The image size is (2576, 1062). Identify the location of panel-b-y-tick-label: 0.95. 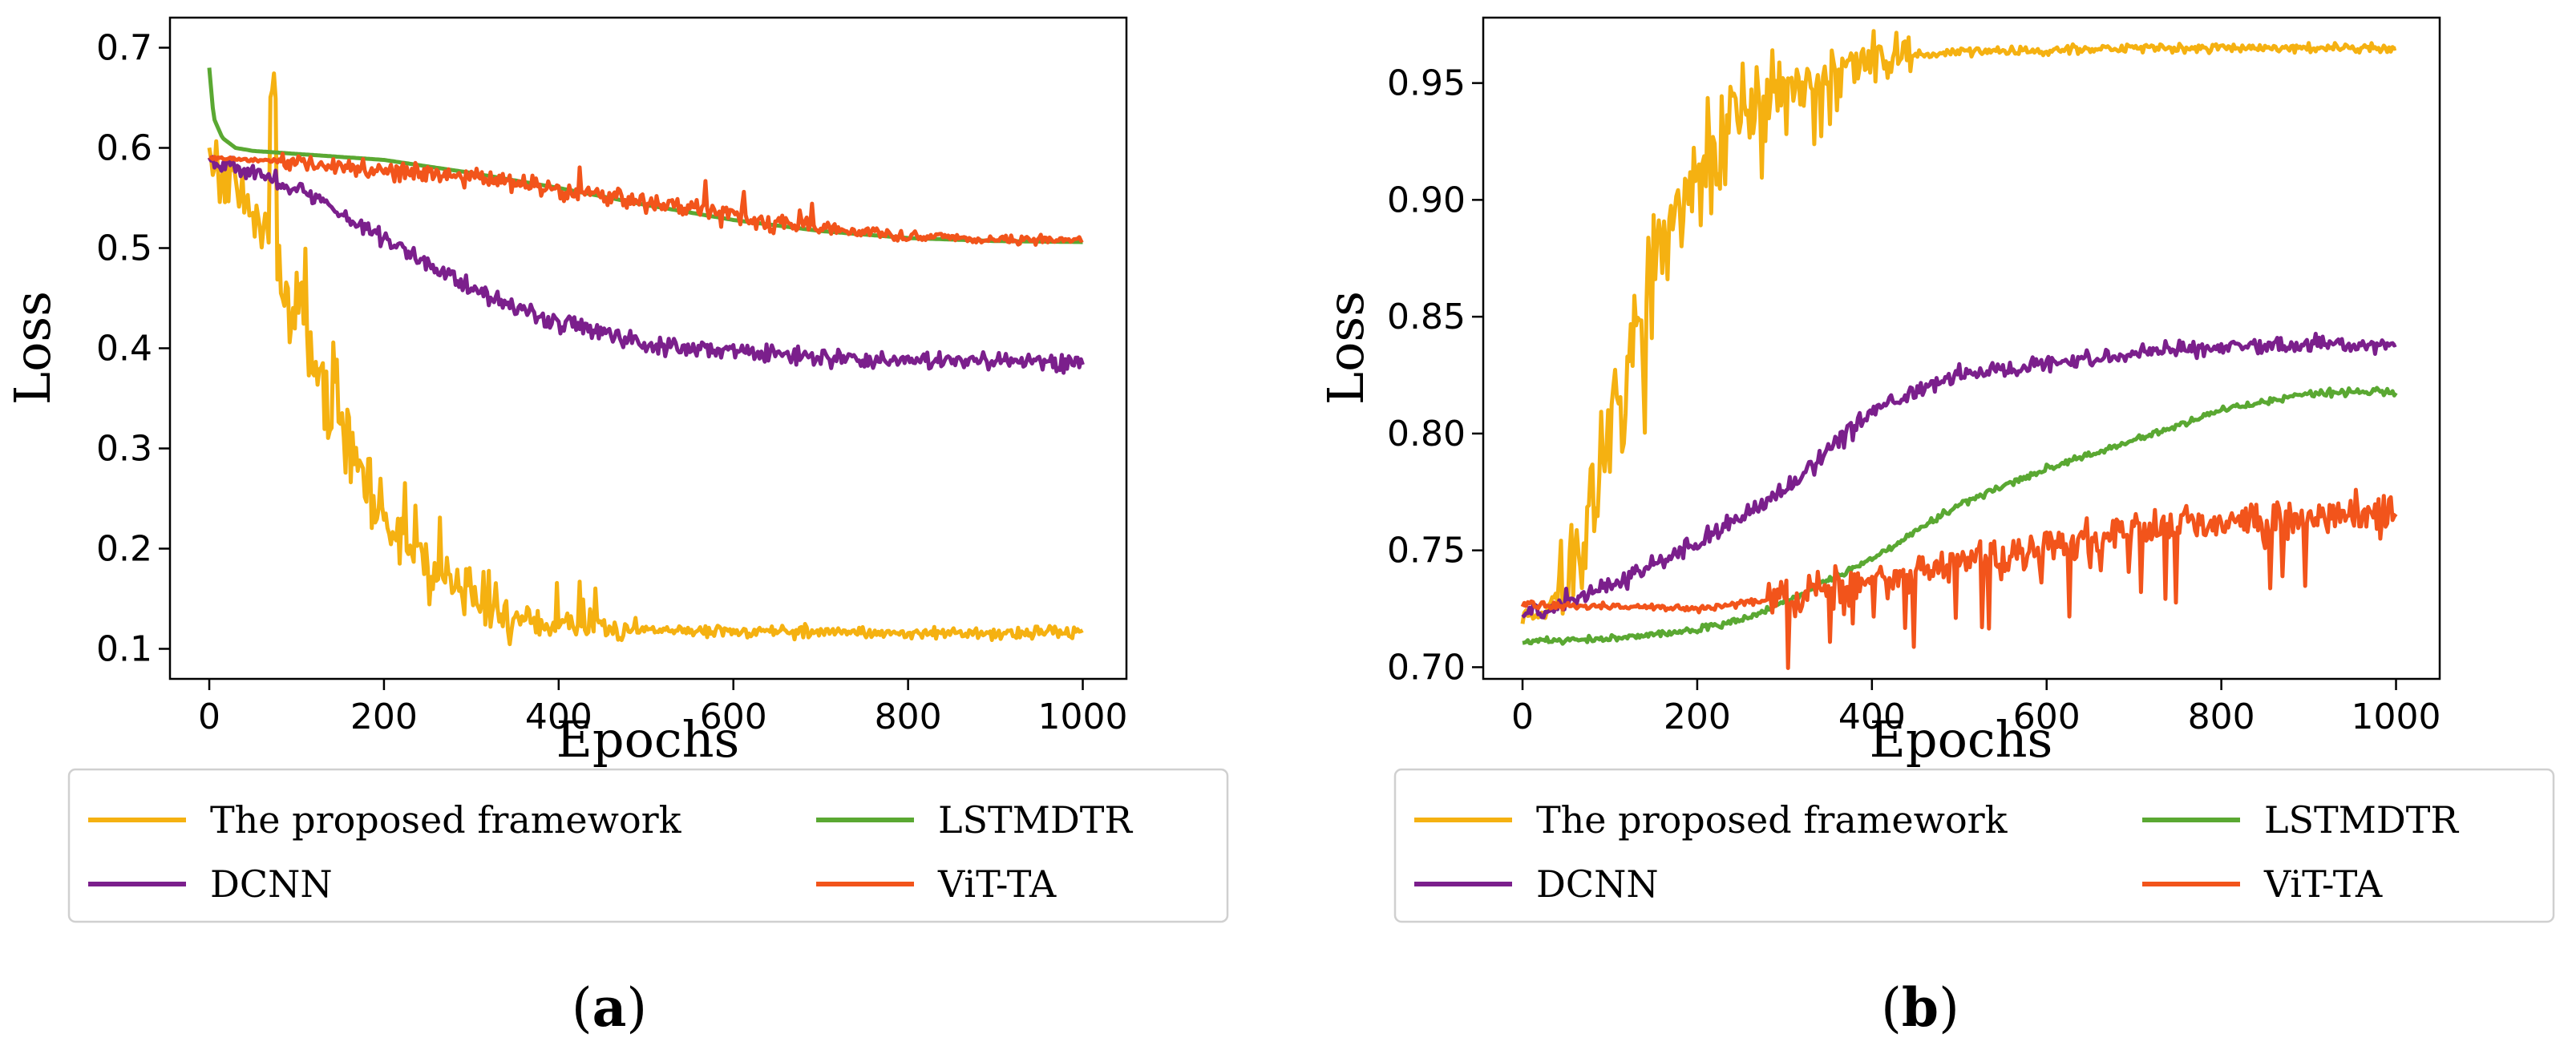
(1426, 83).